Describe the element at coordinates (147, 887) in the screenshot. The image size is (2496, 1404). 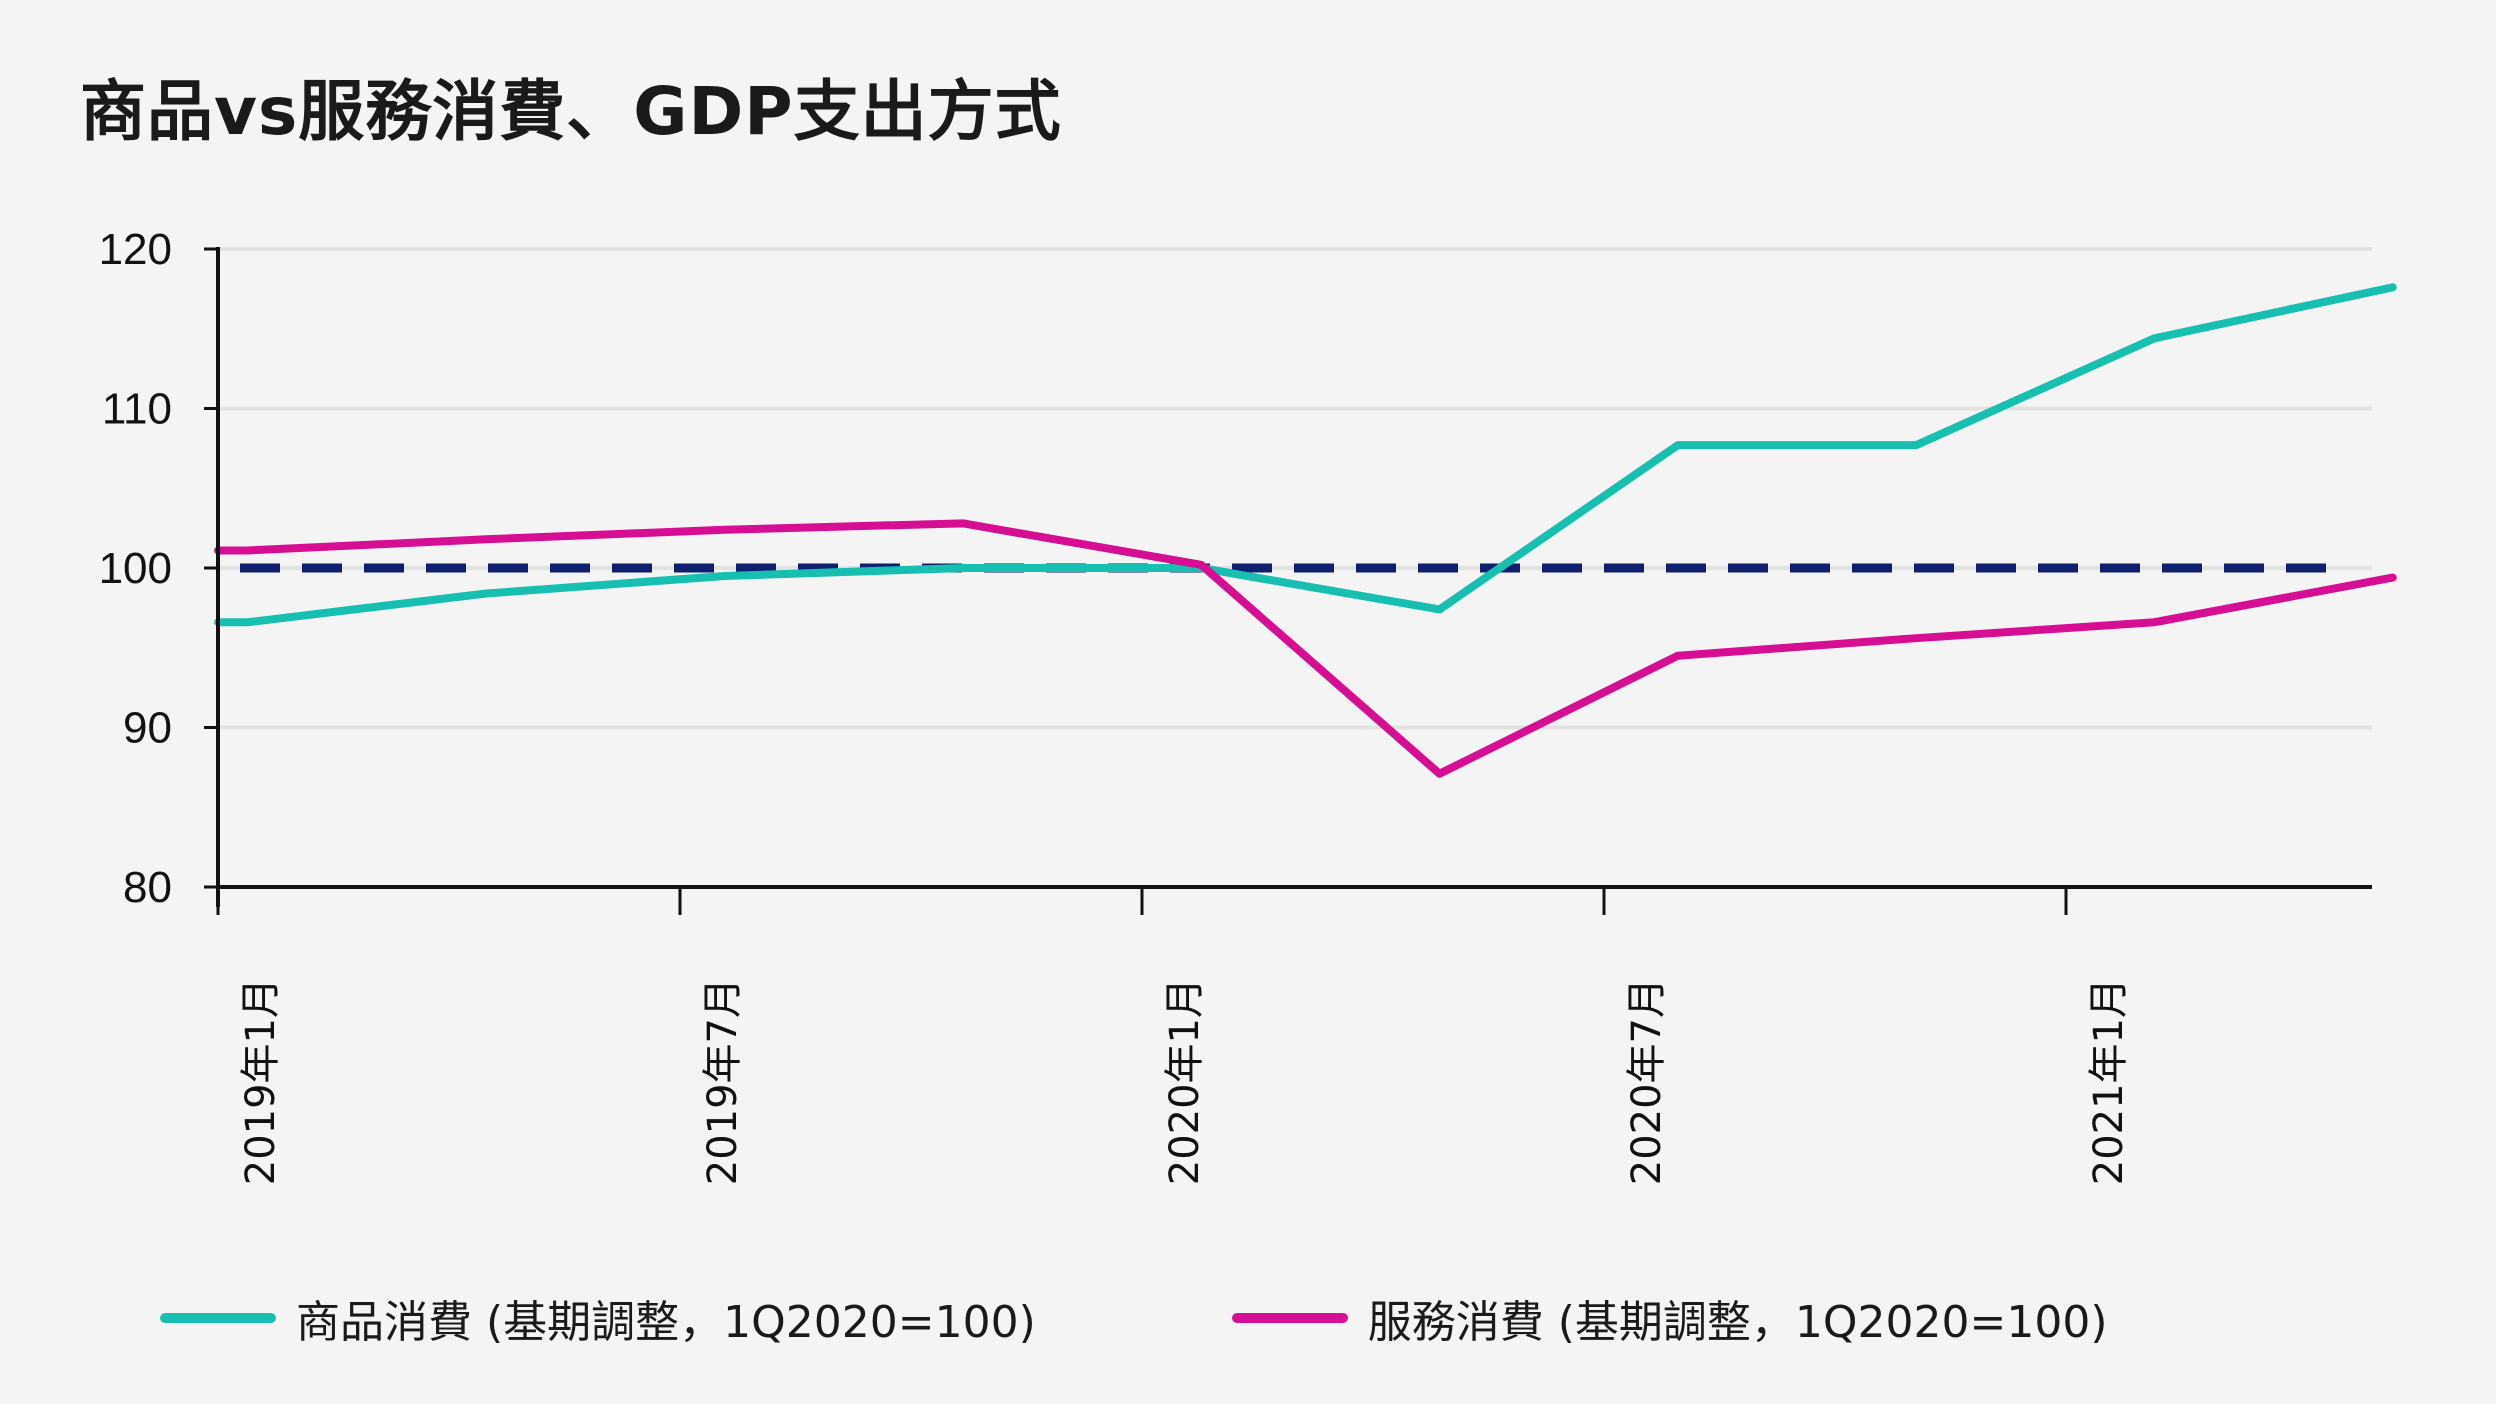
I see `y-tick-label-80: 80` at that location.